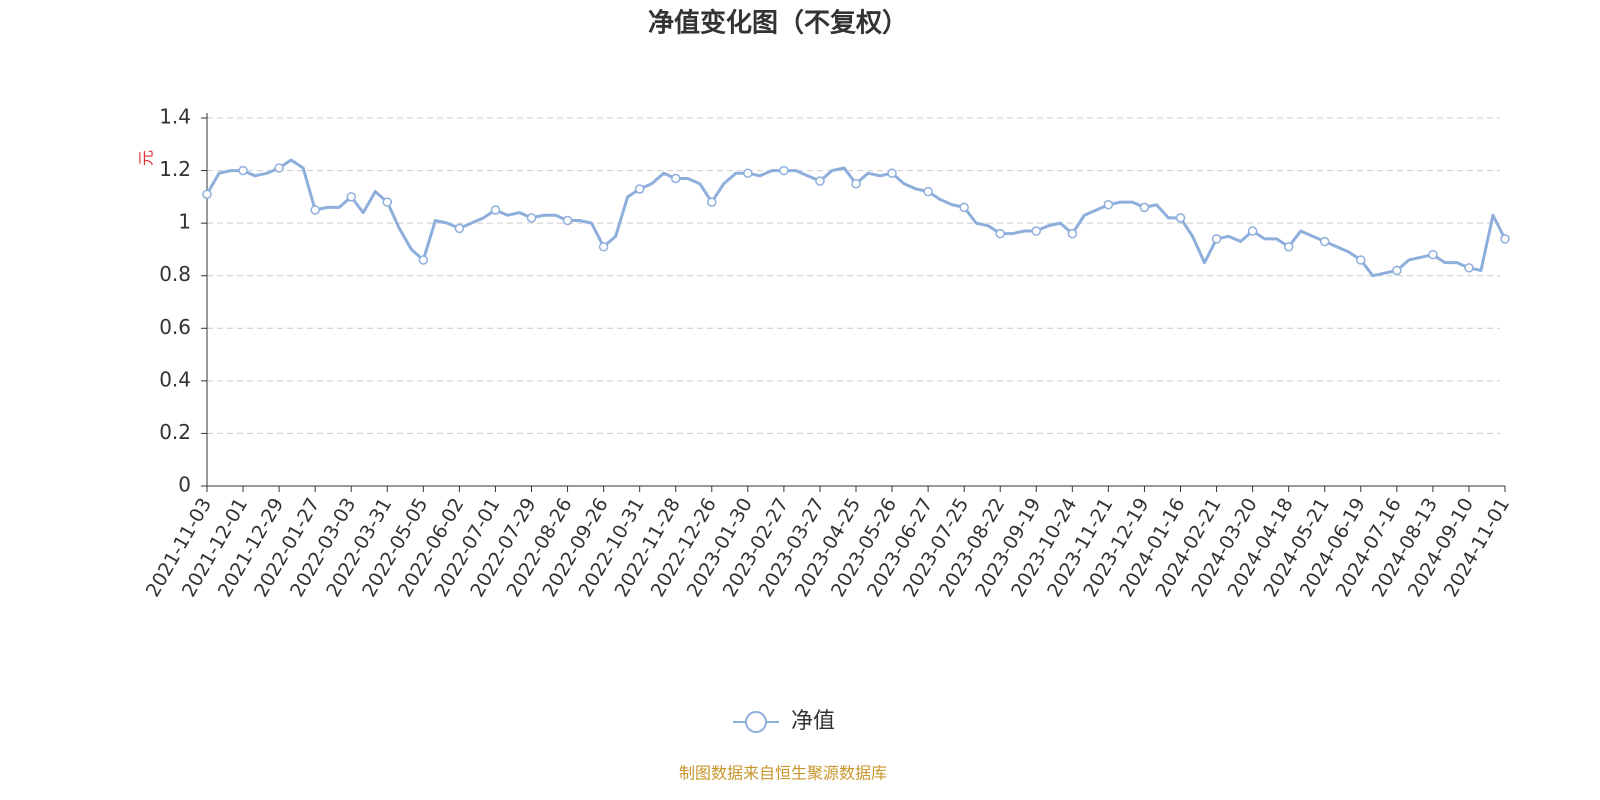  What do you see at coordinates (175, 274) in the screenshot?
I see `y-tick-label: 0.8` at bounding box center [175, 274].